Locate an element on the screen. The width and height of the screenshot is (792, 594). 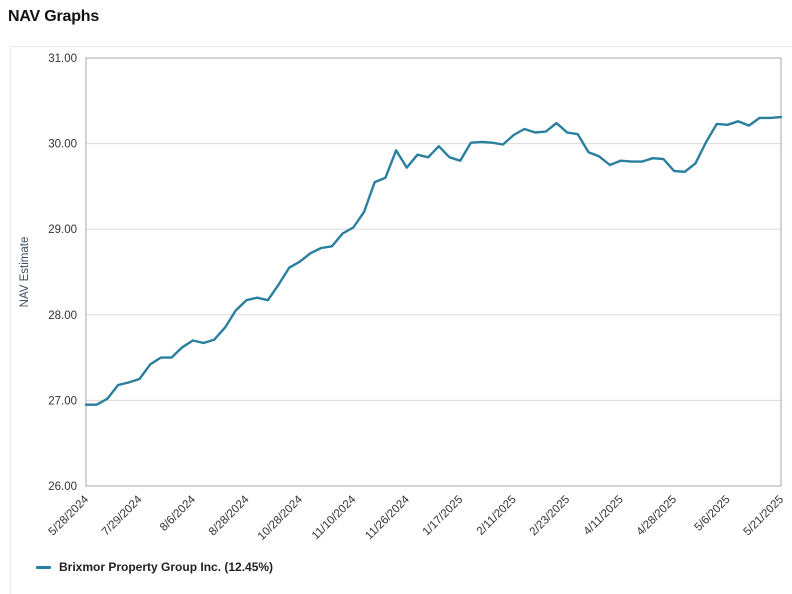
x-axis-tick-label: 11/26/2024 is located at coordinates (387, 517).